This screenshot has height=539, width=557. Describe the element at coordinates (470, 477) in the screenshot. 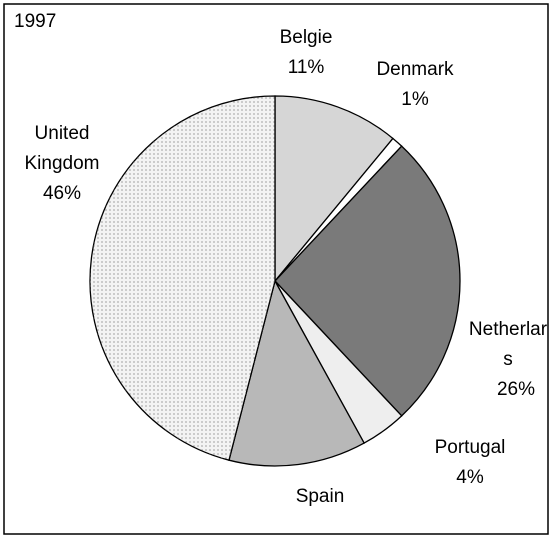

I see `value-label: 4%` at that location.